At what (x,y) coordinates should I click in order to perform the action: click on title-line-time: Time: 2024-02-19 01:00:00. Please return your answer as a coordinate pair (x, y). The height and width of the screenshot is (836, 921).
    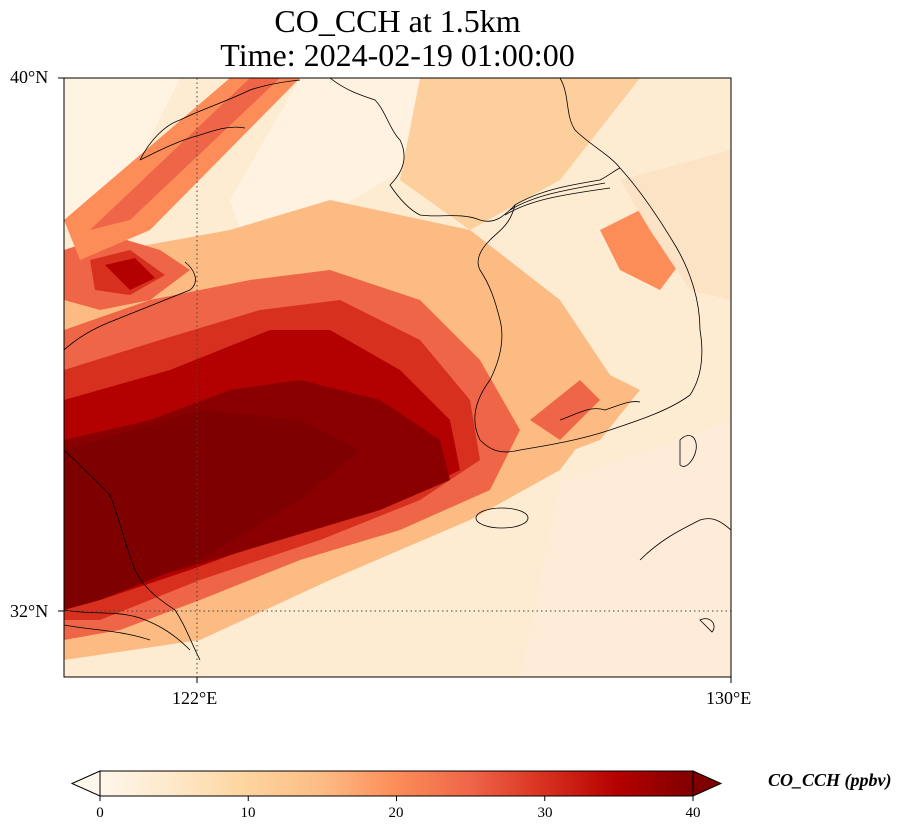
    Looking at the image, I should click on (397, 55).